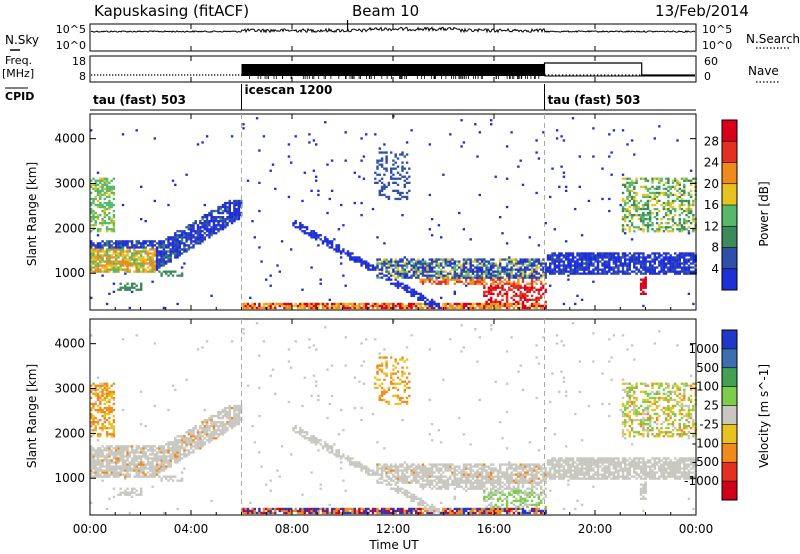 This screenshot has height=554, width=800. What do you see at coordinates (717, 29) in the screenshot?
I see `nsearch-tick-top: 10^5` at bounding box center [717, 29].